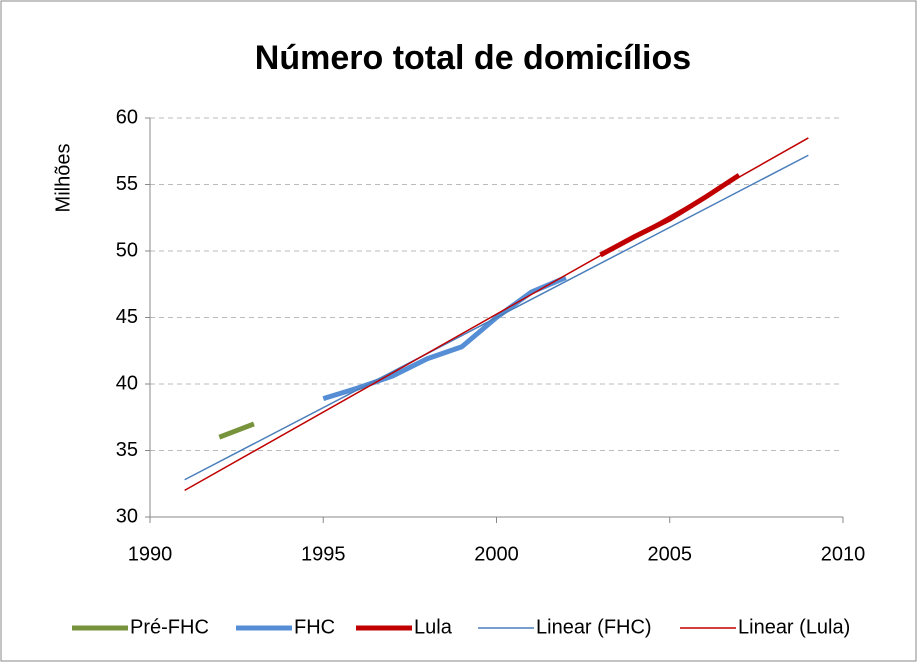 This screenshot has height=662, width=917. What do you see at coordinates (127, 250) in the screenshot?
I see `y-tick-label: 50` at bounding box center [127, 250].